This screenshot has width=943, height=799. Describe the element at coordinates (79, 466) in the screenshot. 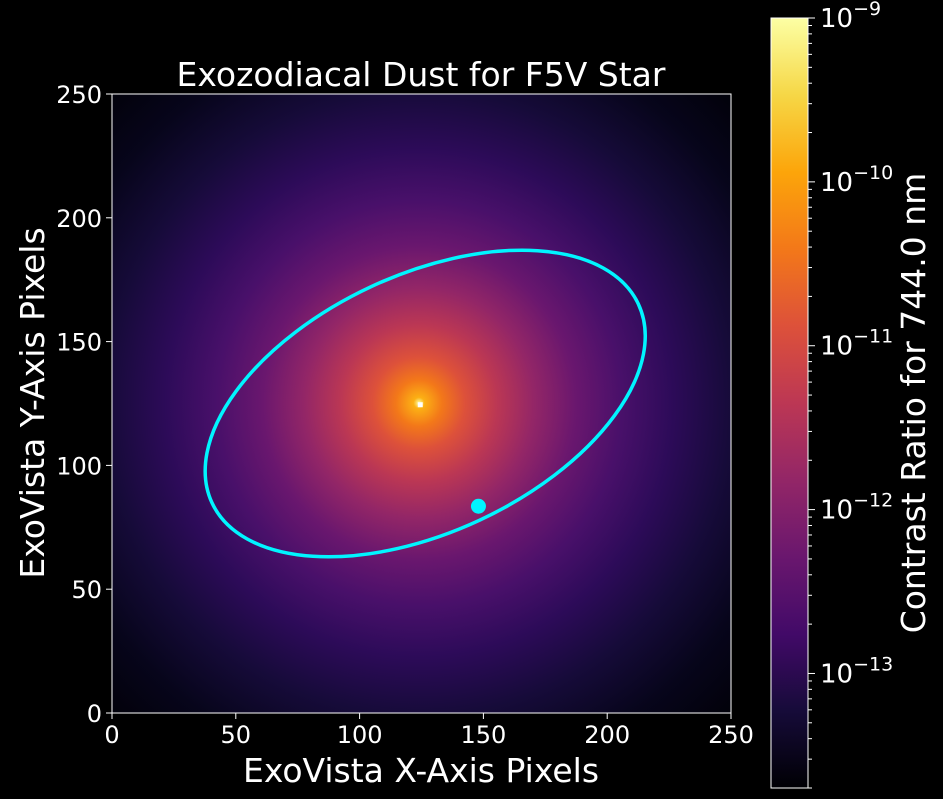

I see `y-tick-label: 100` at that location.